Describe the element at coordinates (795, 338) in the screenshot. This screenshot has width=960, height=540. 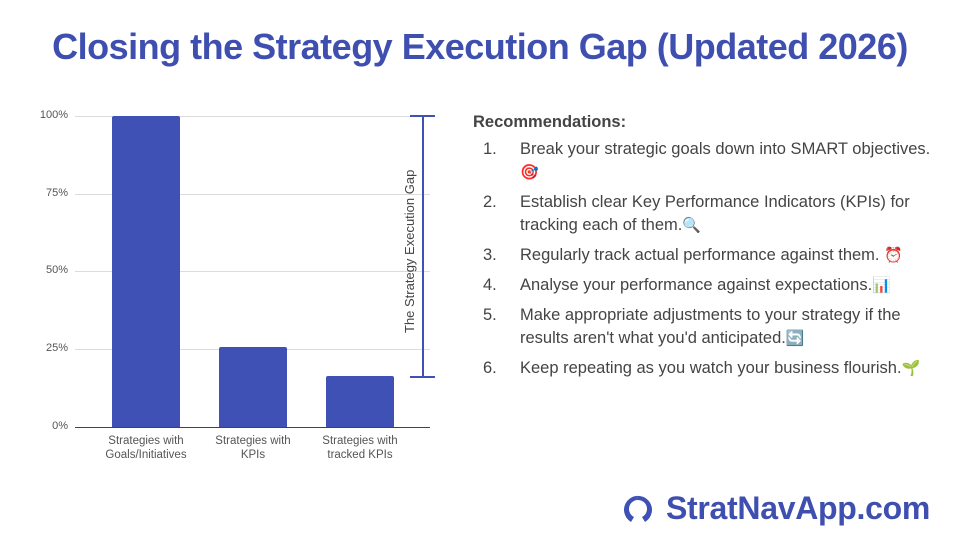
I see `refresh-icon: 🔄` at that location.